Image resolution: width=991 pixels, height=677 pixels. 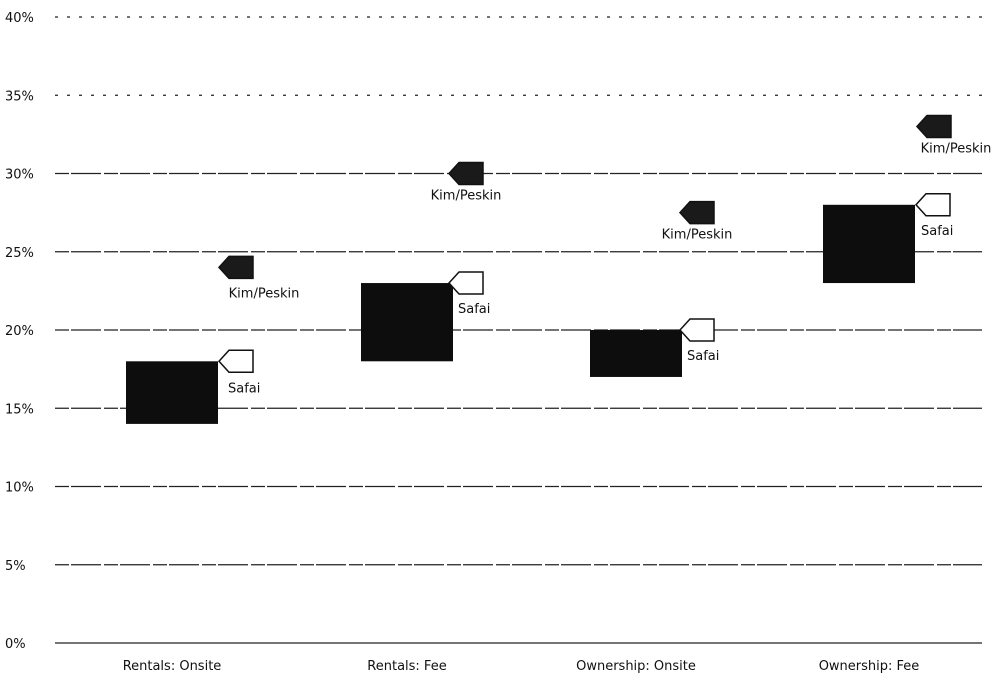 I want to click on y-tick-label: 5%, so click(x=15, y=566).